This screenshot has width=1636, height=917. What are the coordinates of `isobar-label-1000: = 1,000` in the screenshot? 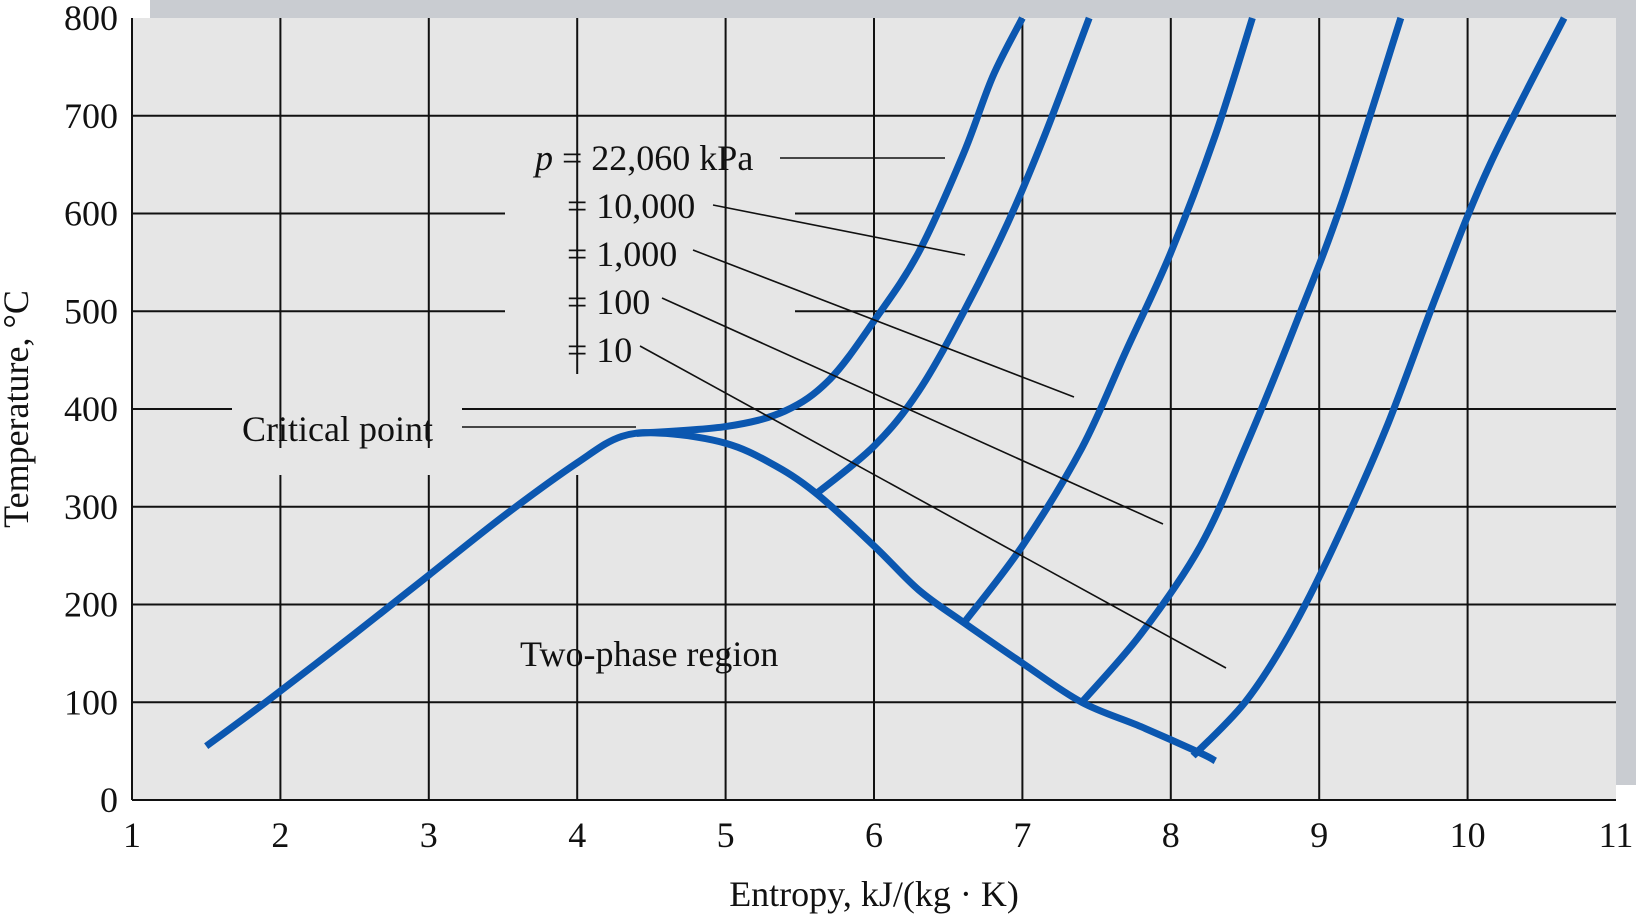 It's located at (622, 254).